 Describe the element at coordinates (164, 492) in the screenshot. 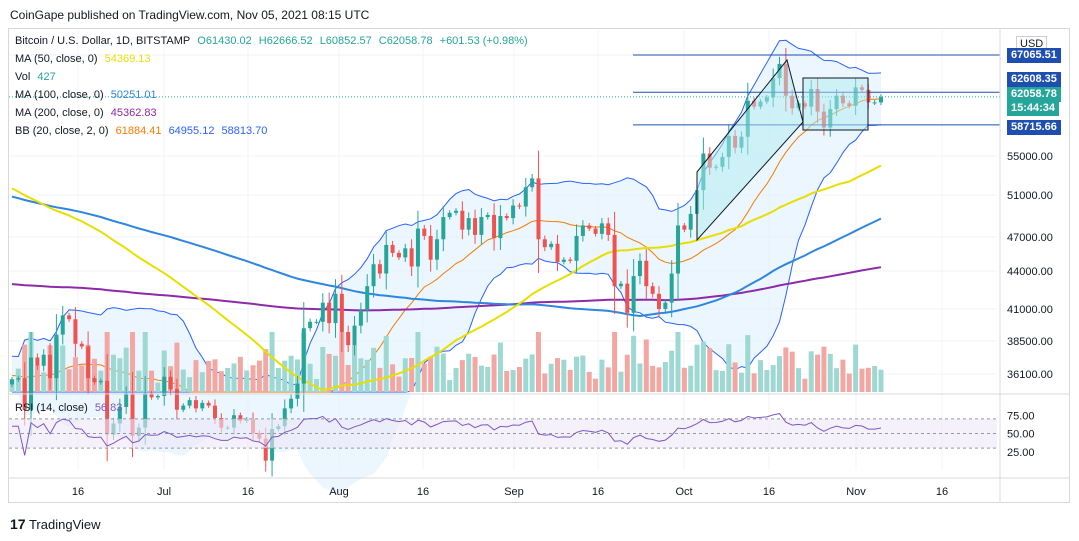

I see `time-tick-label: Jul` at that location.